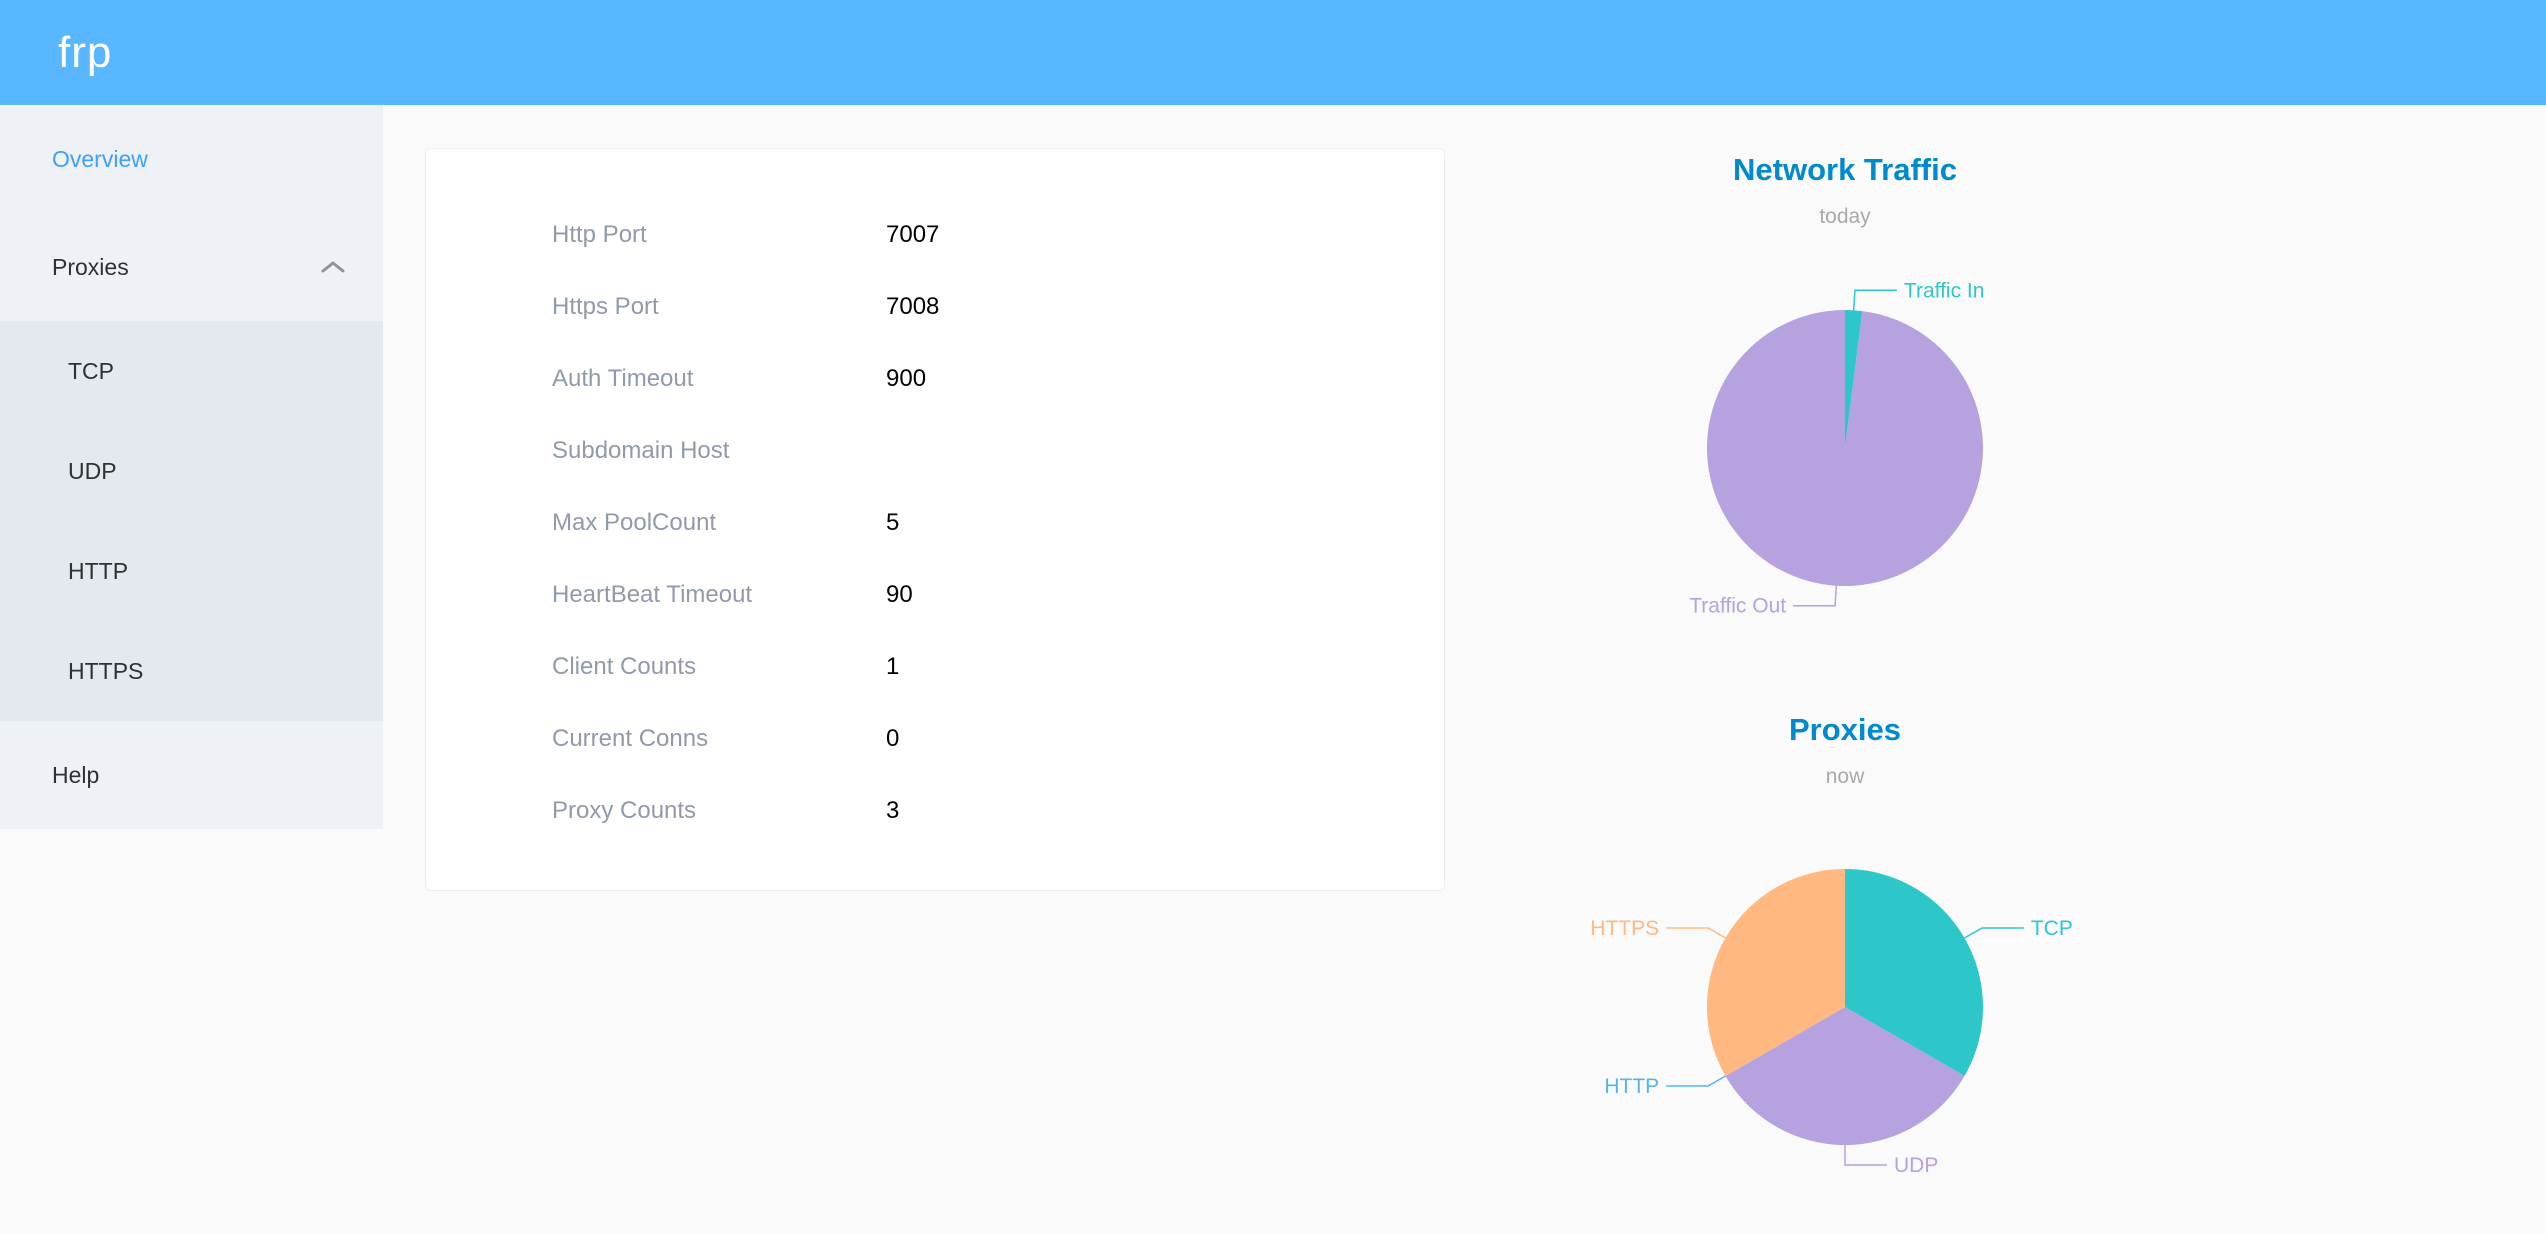 This screenshot has width=2546, height=1234. Describe the element at coordinates (998, 307) in the screenshot. I see `info-row: Https Port 7008` at that location.